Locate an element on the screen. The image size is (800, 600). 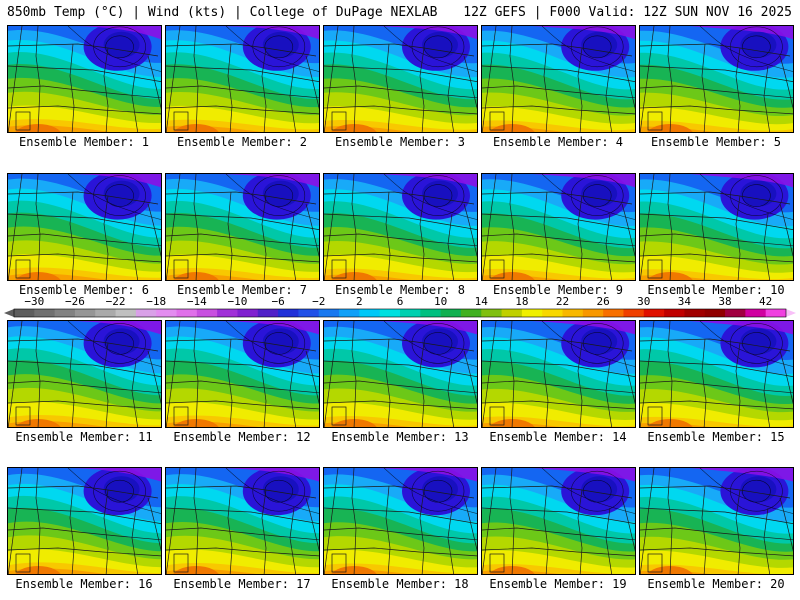
ensemble-member-label: Ensemble Member: 16 is located at coordinates (84, 584).